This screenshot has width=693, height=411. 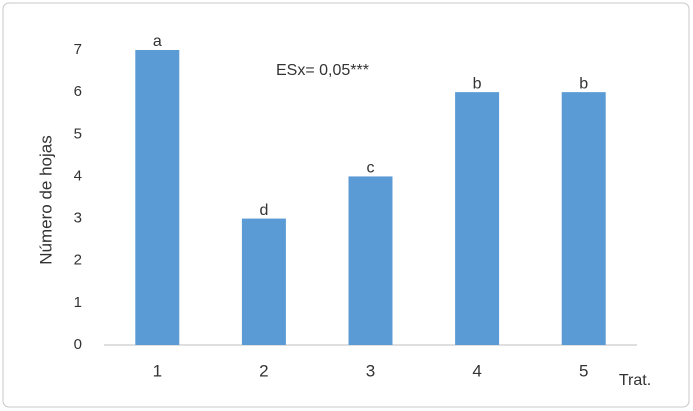 What do you see at coordinates (78, 344) in the screenshot?
I see `y-tick-label: 0` at bounding box center [78, 344].